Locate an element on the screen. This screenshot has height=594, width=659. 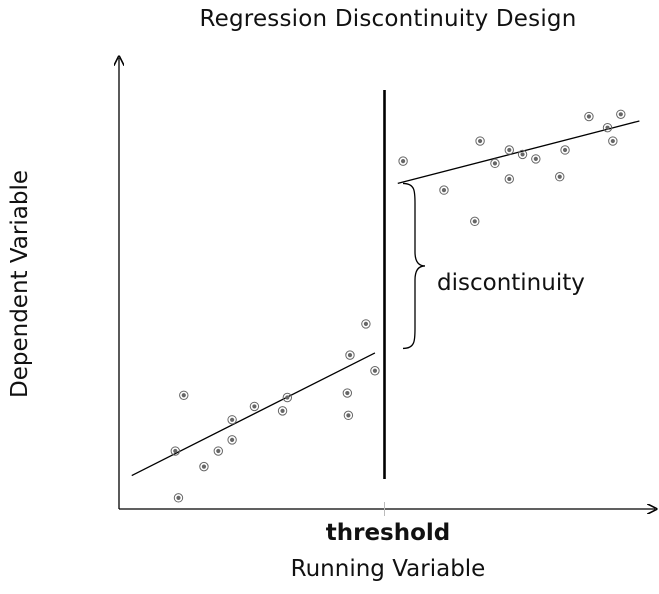
threshold-label: threshold is located at coordinates (388, 533).